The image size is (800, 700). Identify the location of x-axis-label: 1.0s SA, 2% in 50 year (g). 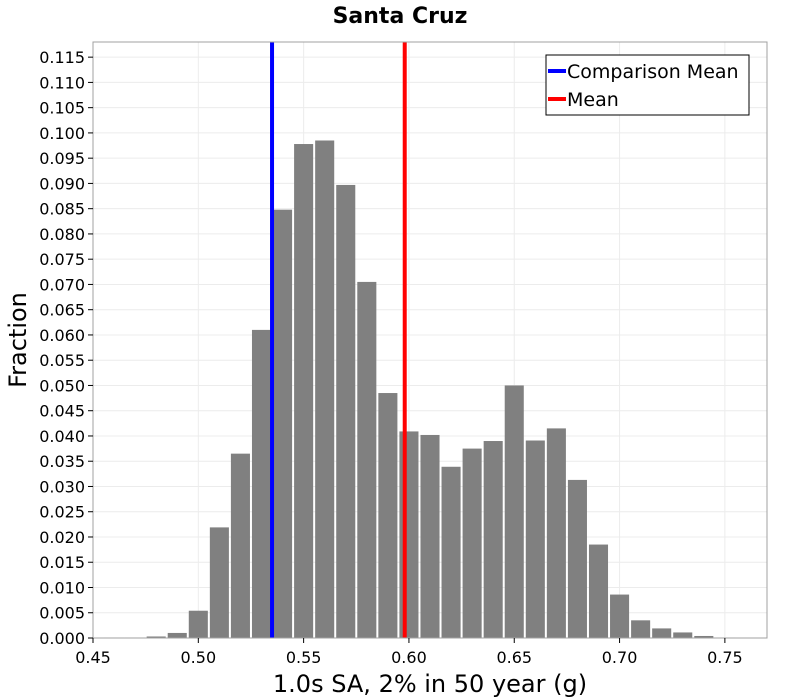
(430, 684).